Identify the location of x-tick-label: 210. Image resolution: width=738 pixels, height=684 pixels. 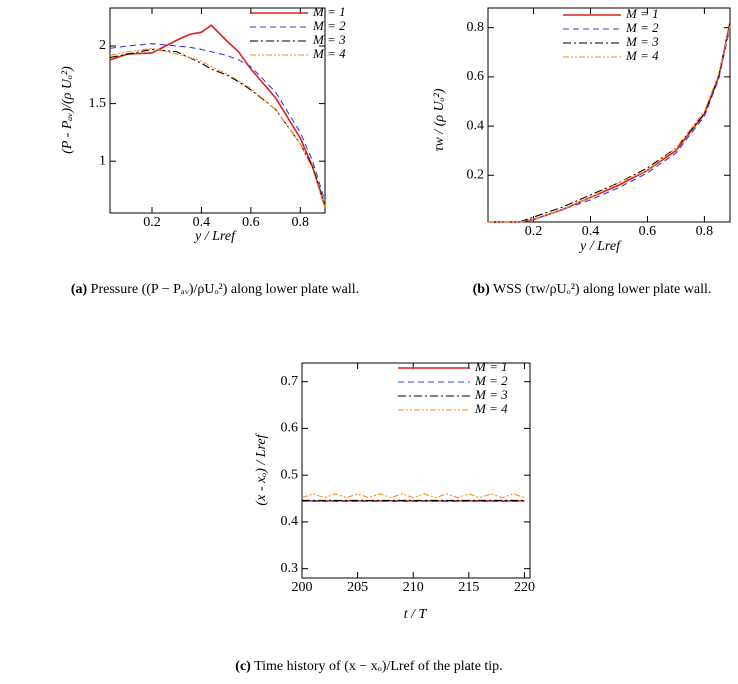
(413, 587).